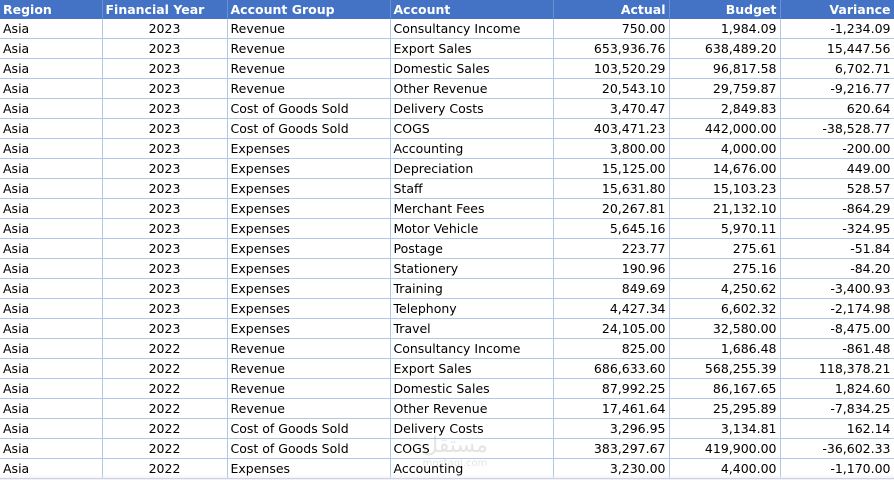 Image resolution: width=894 pixels, height=480 pixels. I want to click on cell-budget: 15,103.23, so click(725, 188).